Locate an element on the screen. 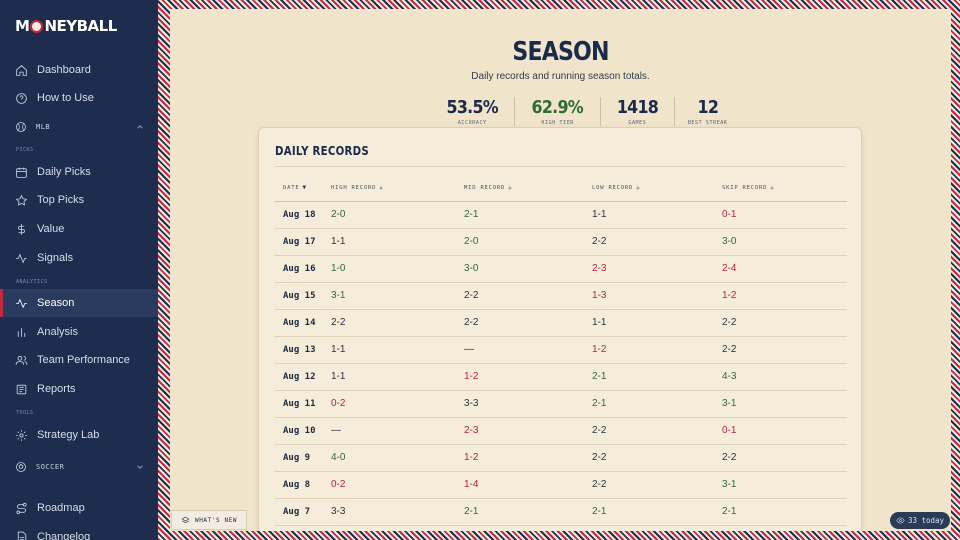  date-cell: Aug 9 is located at coordinates (299, 458).